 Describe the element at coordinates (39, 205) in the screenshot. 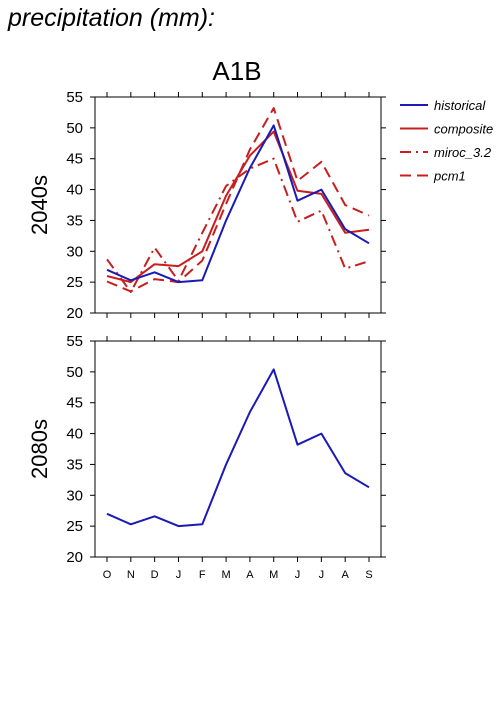

I see `y-axis-label: 2040s` at that location.